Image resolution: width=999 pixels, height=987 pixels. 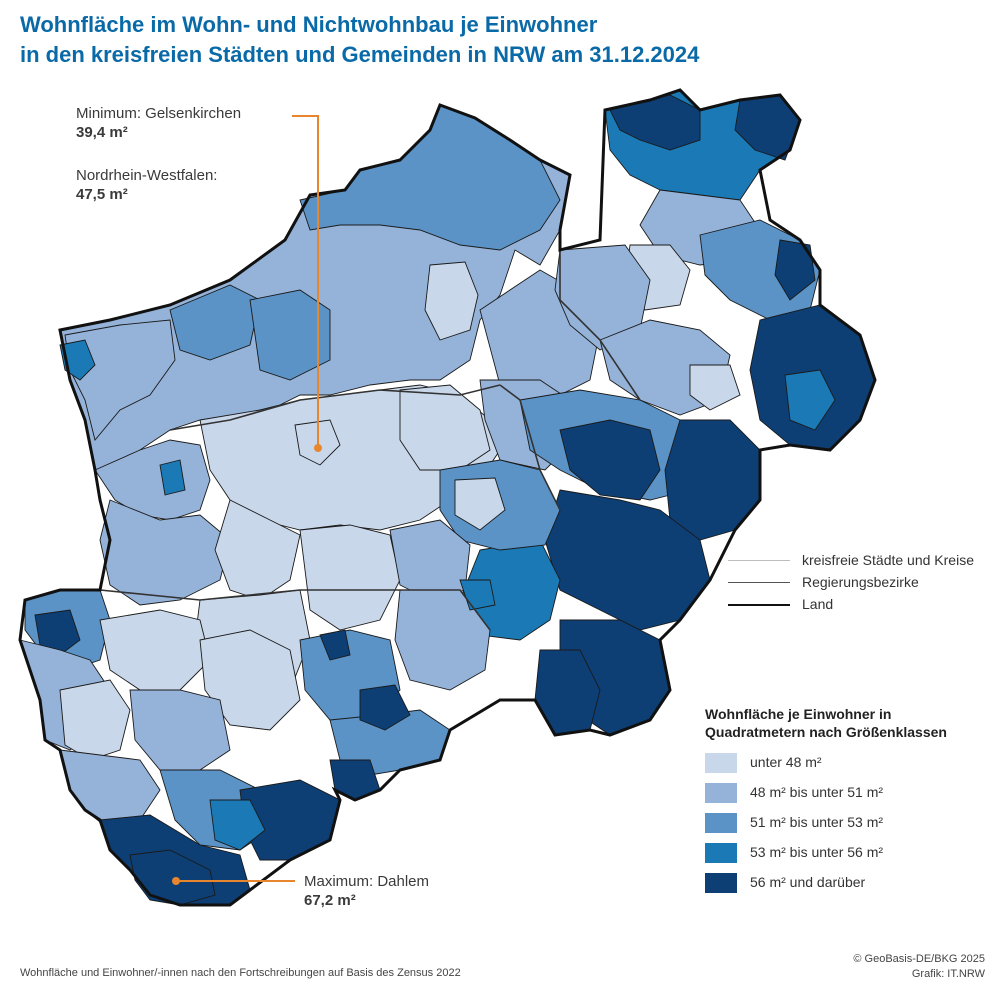 What do you see at coordinates (335, 645) in the screenshot?
I see `region-rhein-berg-dark` at bounding box center [335, 645].